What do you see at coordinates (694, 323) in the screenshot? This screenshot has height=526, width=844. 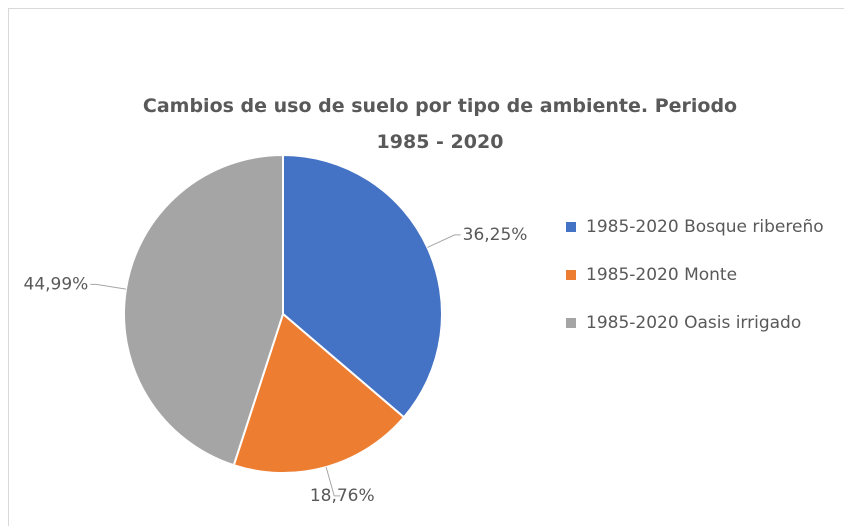 I see `legend-label: 1985-2020 Oasis irrigado` at bounding box center [694, 323].